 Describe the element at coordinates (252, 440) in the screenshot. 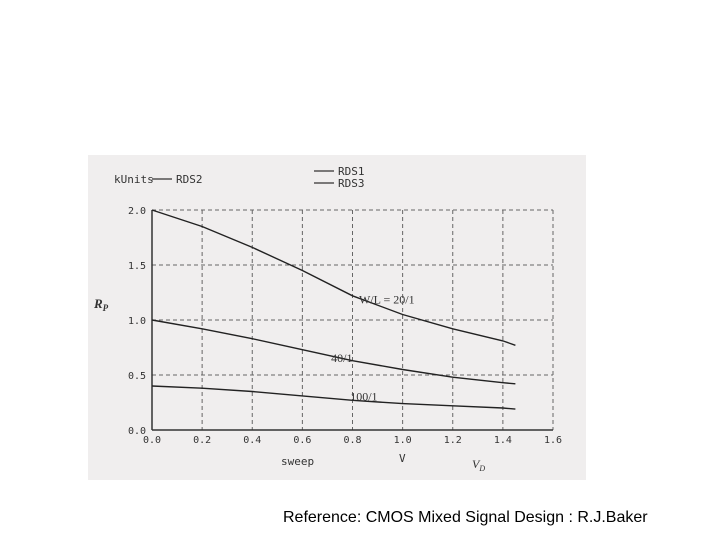

I see `x-tick-label: 0.4` at that location.